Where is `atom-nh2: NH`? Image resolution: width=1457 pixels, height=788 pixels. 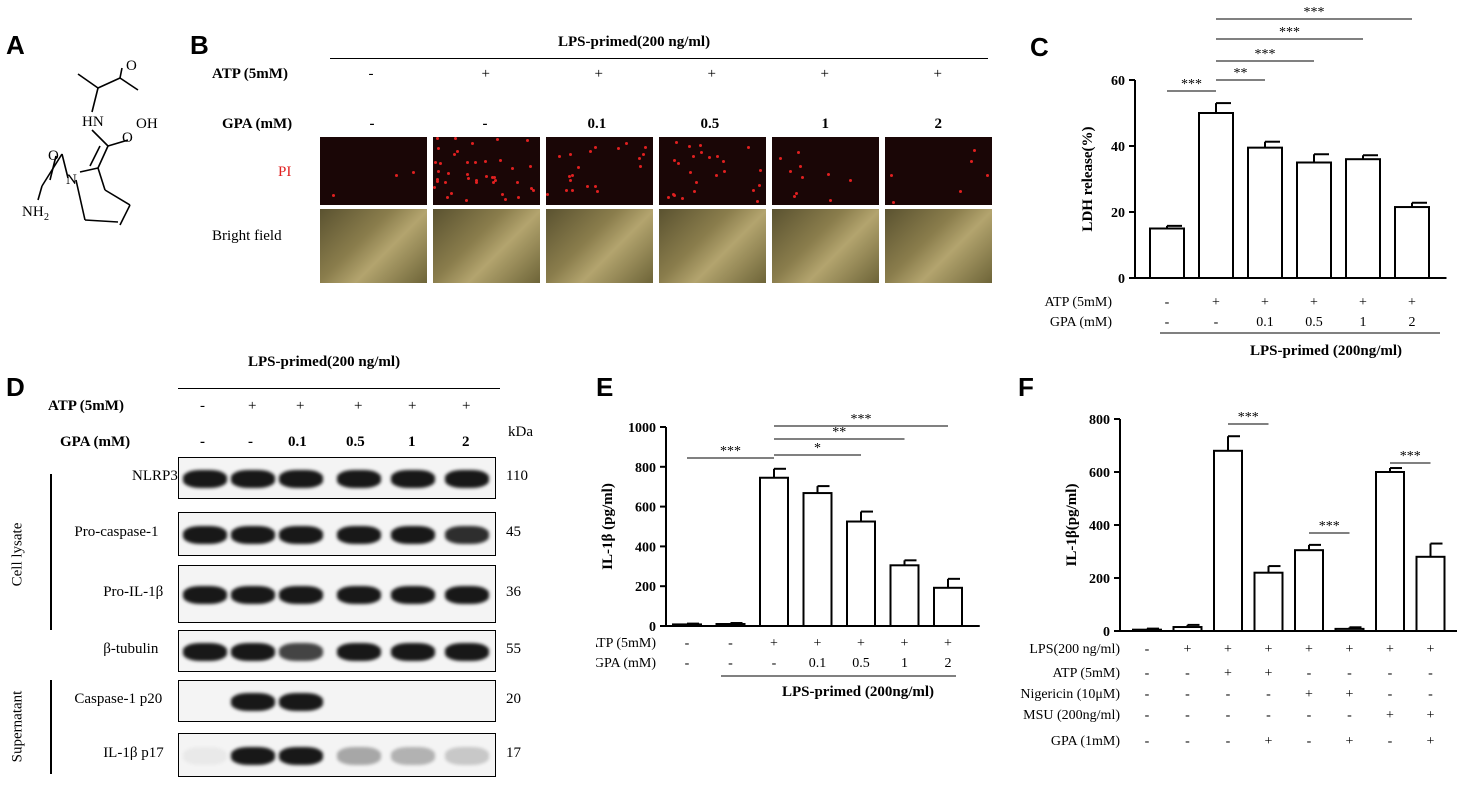
atom-nh2: NH is located at coordinates (33, 212).